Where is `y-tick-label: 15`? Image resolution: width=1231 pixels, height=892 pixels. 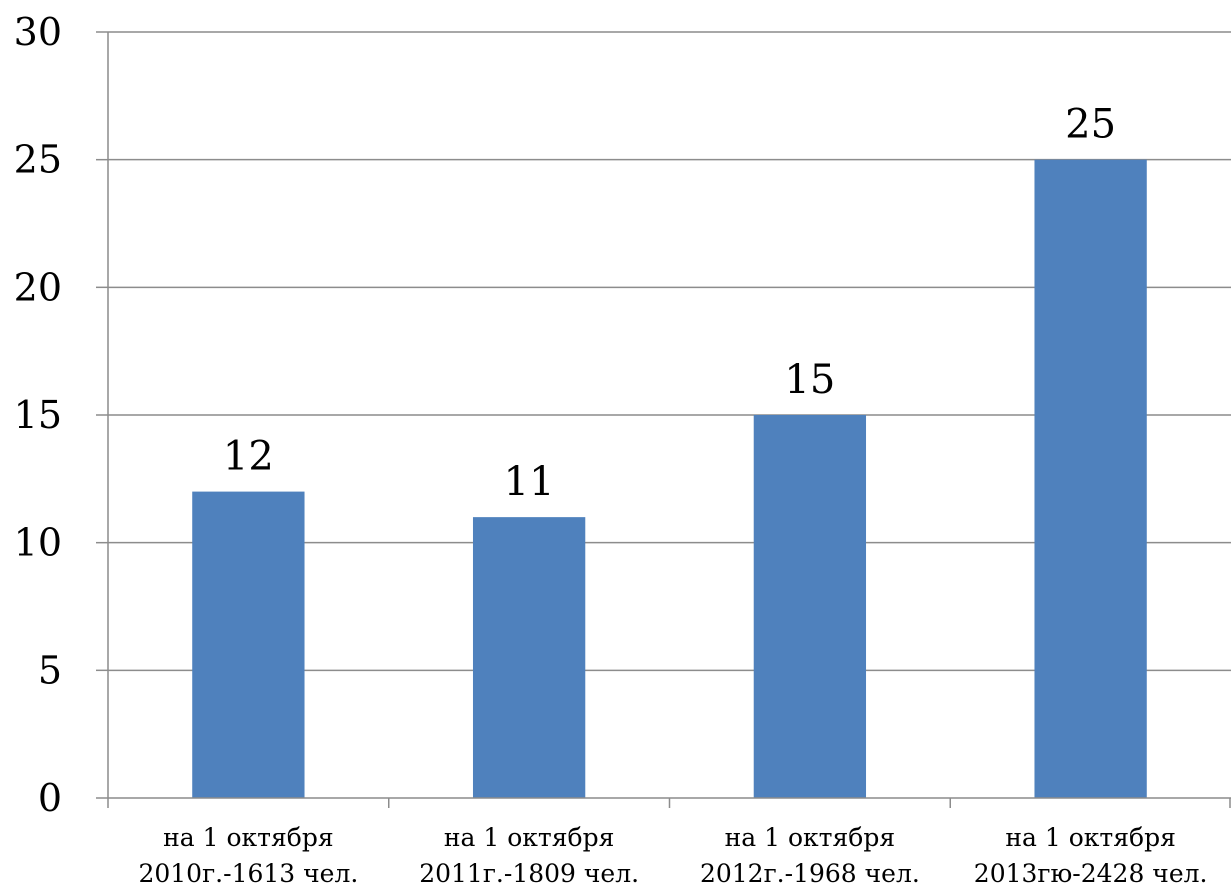
y-tick-label: 15 is located at coordinates (38, 415).